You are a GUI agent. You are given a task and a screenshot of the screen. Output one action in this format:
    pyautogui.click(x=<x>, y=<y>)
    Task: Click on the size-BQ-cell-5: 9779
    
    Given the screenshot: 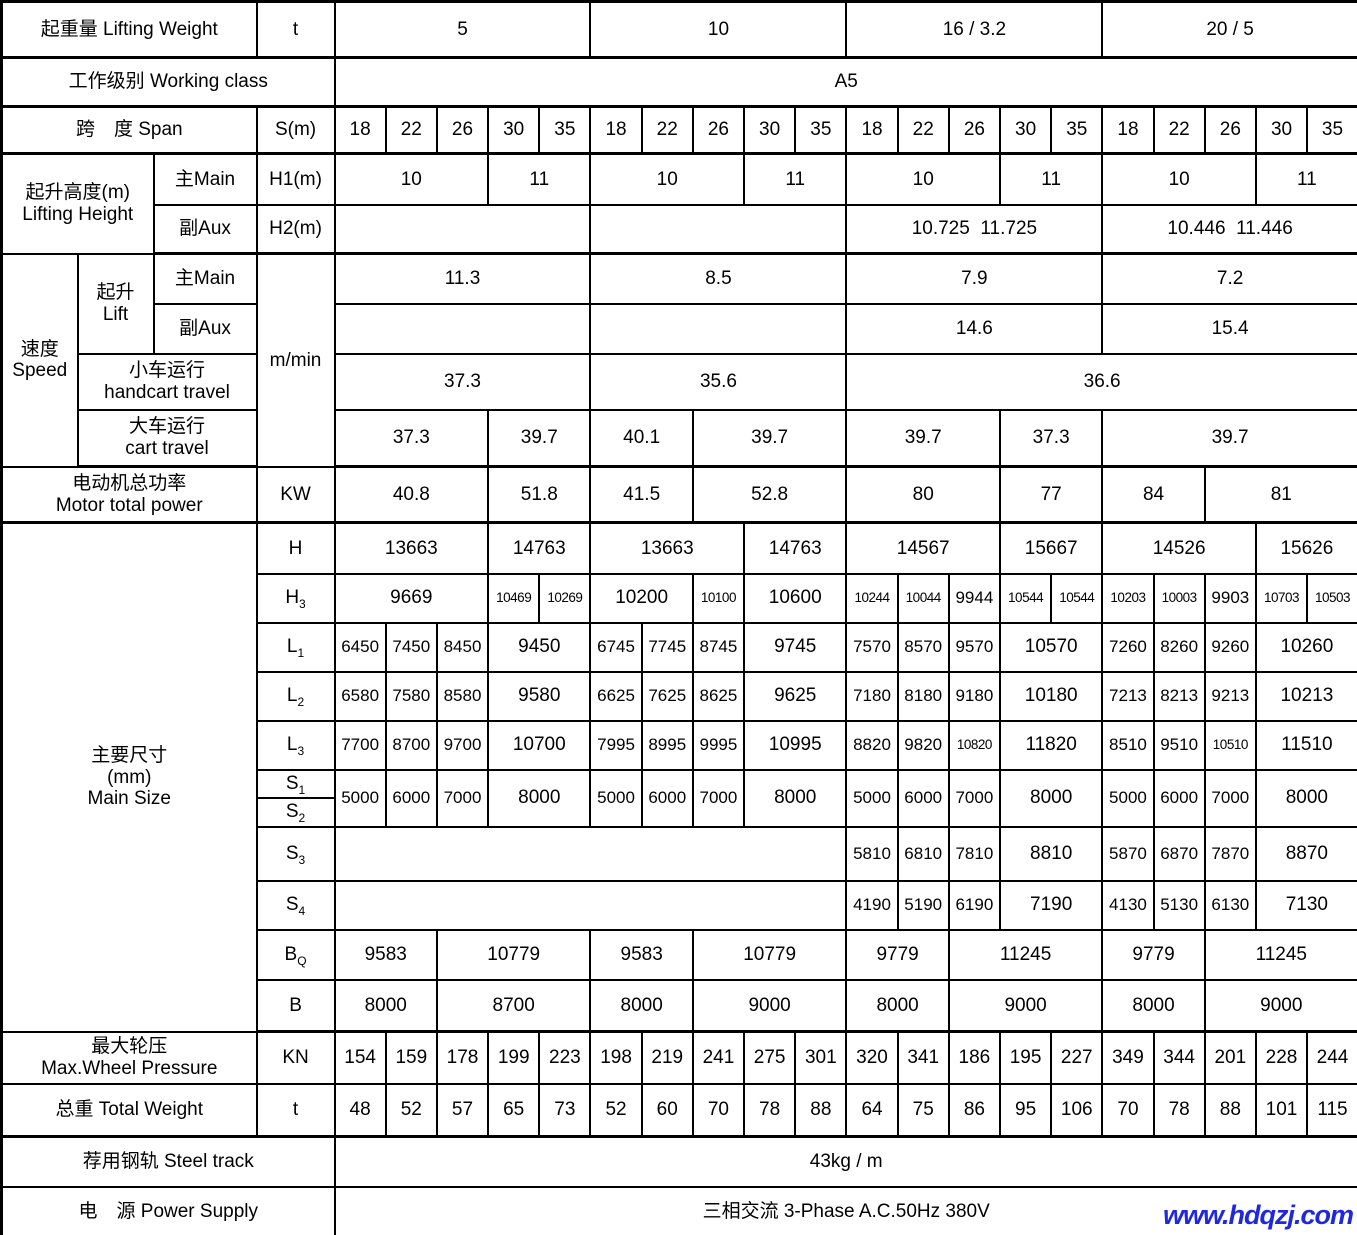 What is the action you would take?
    pyautogui.click(x=897, y=954)
    